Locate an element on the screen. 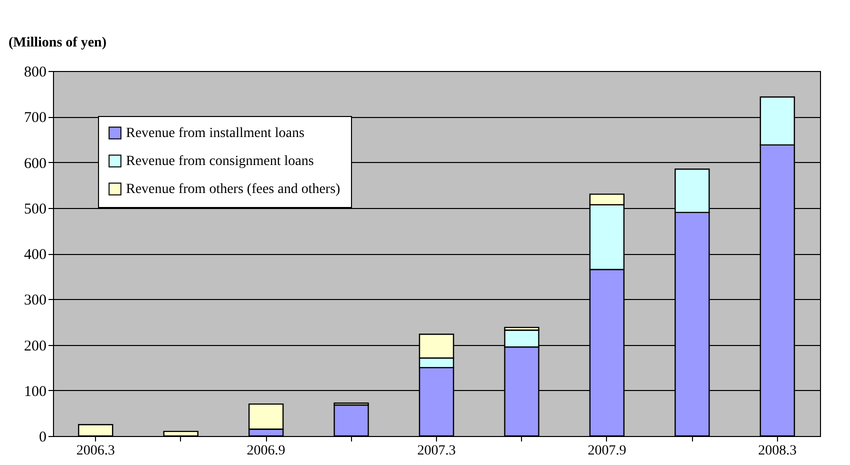  x-tick-label: 2006.3 is located at coordinates (95, 451).